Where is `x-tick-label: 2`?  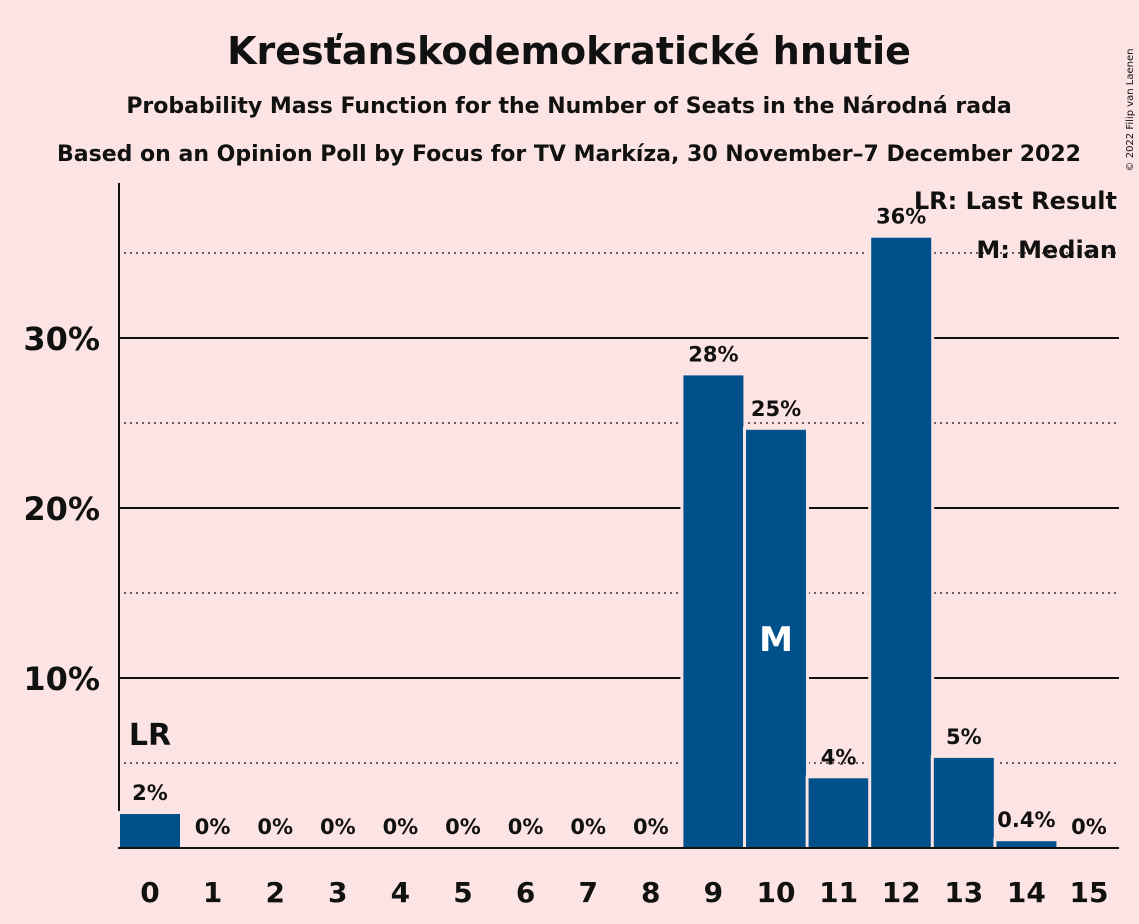 x-tick-label: 2 is located at coordinates (274, 892).